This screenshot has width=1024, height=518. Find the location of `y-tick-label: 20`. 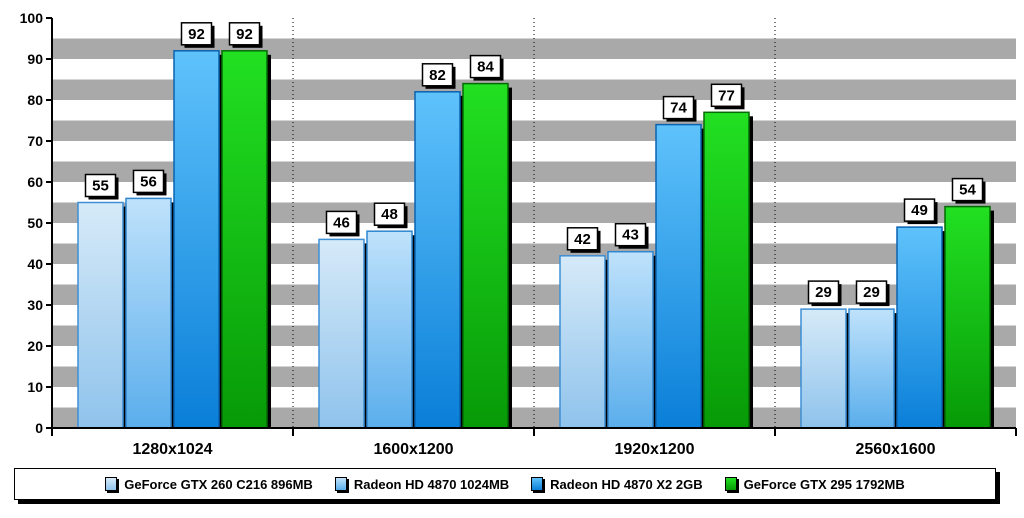

y-tick-label: 20 is located at coordinates (35, 346).